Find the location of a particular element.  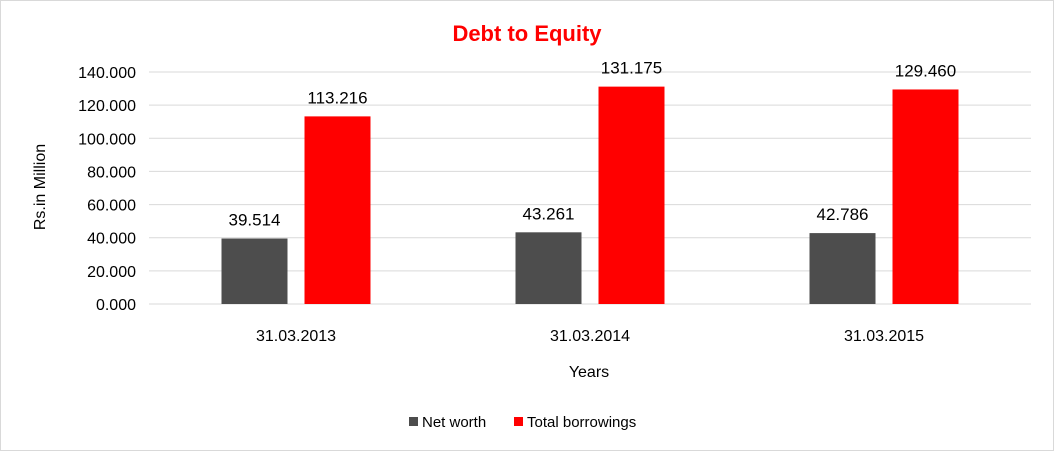

x-tick-label: 31.03.2013 is located at coordinates (296, 336).